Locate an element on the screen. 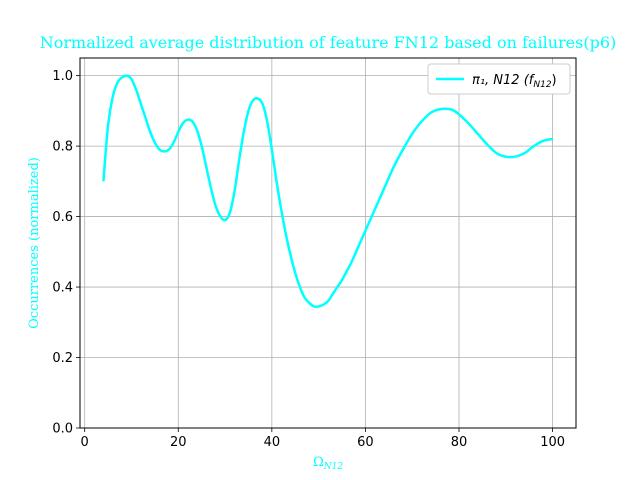  x-axis-label-sub: N12 is located at coordinates (333, 467).